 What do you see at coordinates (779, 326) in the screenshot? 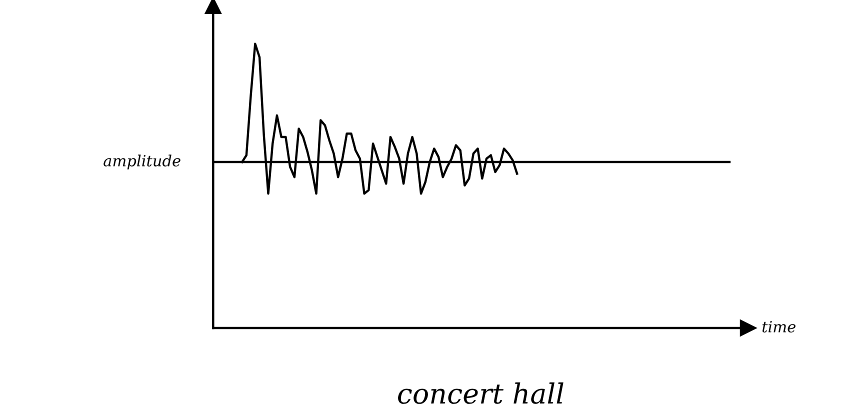
I see `text: time` at bounding box center [779, 326].